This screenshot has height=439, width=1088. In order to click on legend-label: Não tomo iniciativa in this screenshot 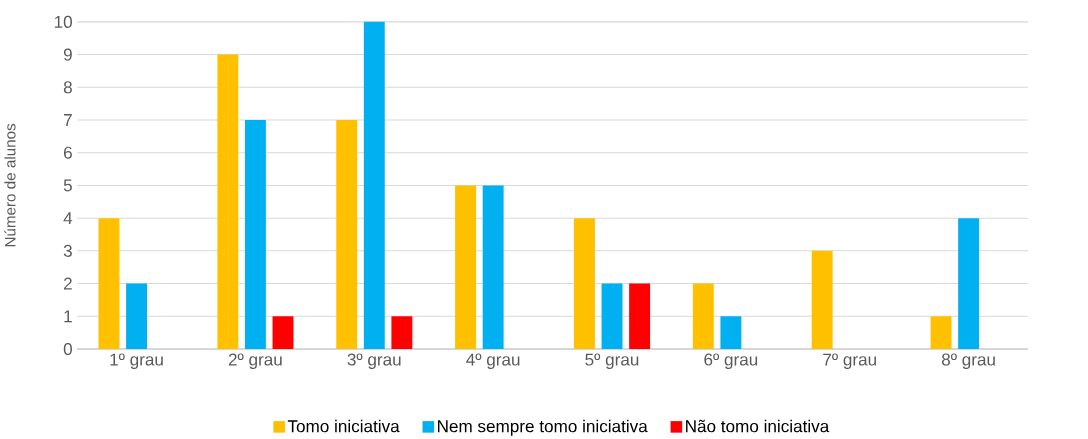, I will do `click(758, 426)`.